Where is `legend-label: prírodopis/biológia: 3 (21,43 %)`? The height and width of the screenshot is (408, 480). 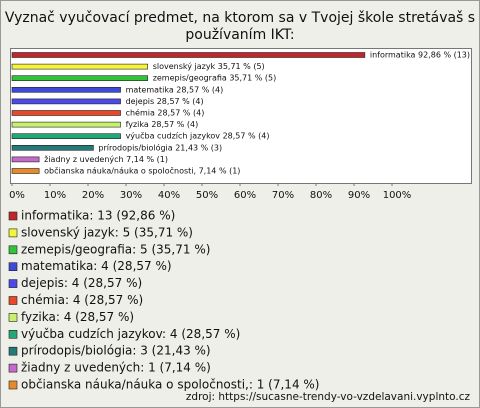
legend-label: prírodopis/biológia: 3 (21,43 %) is located at coordinates (116, 351).